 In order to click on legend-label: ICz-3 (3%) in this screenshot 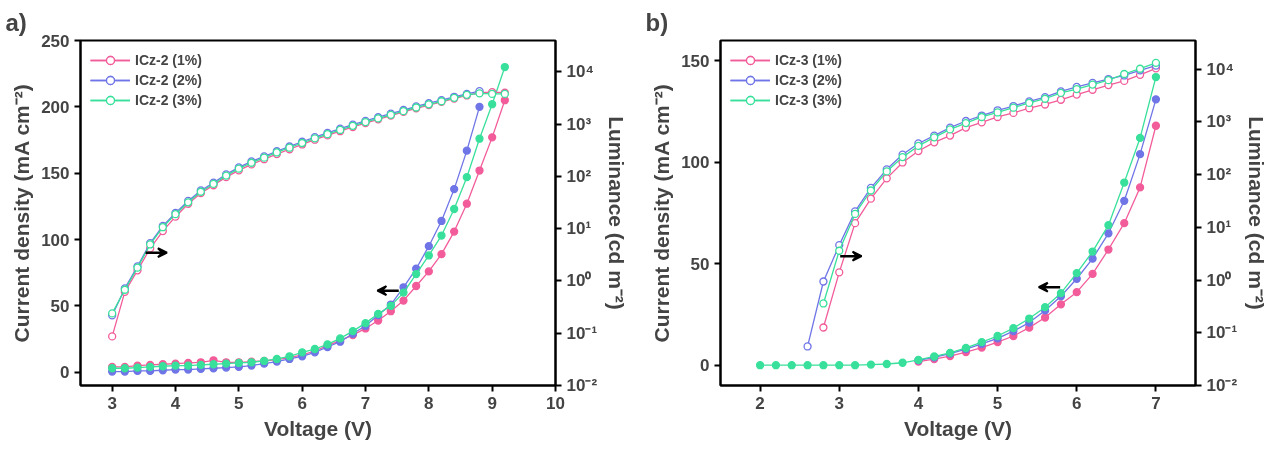, I will do `click(808, 100)`.